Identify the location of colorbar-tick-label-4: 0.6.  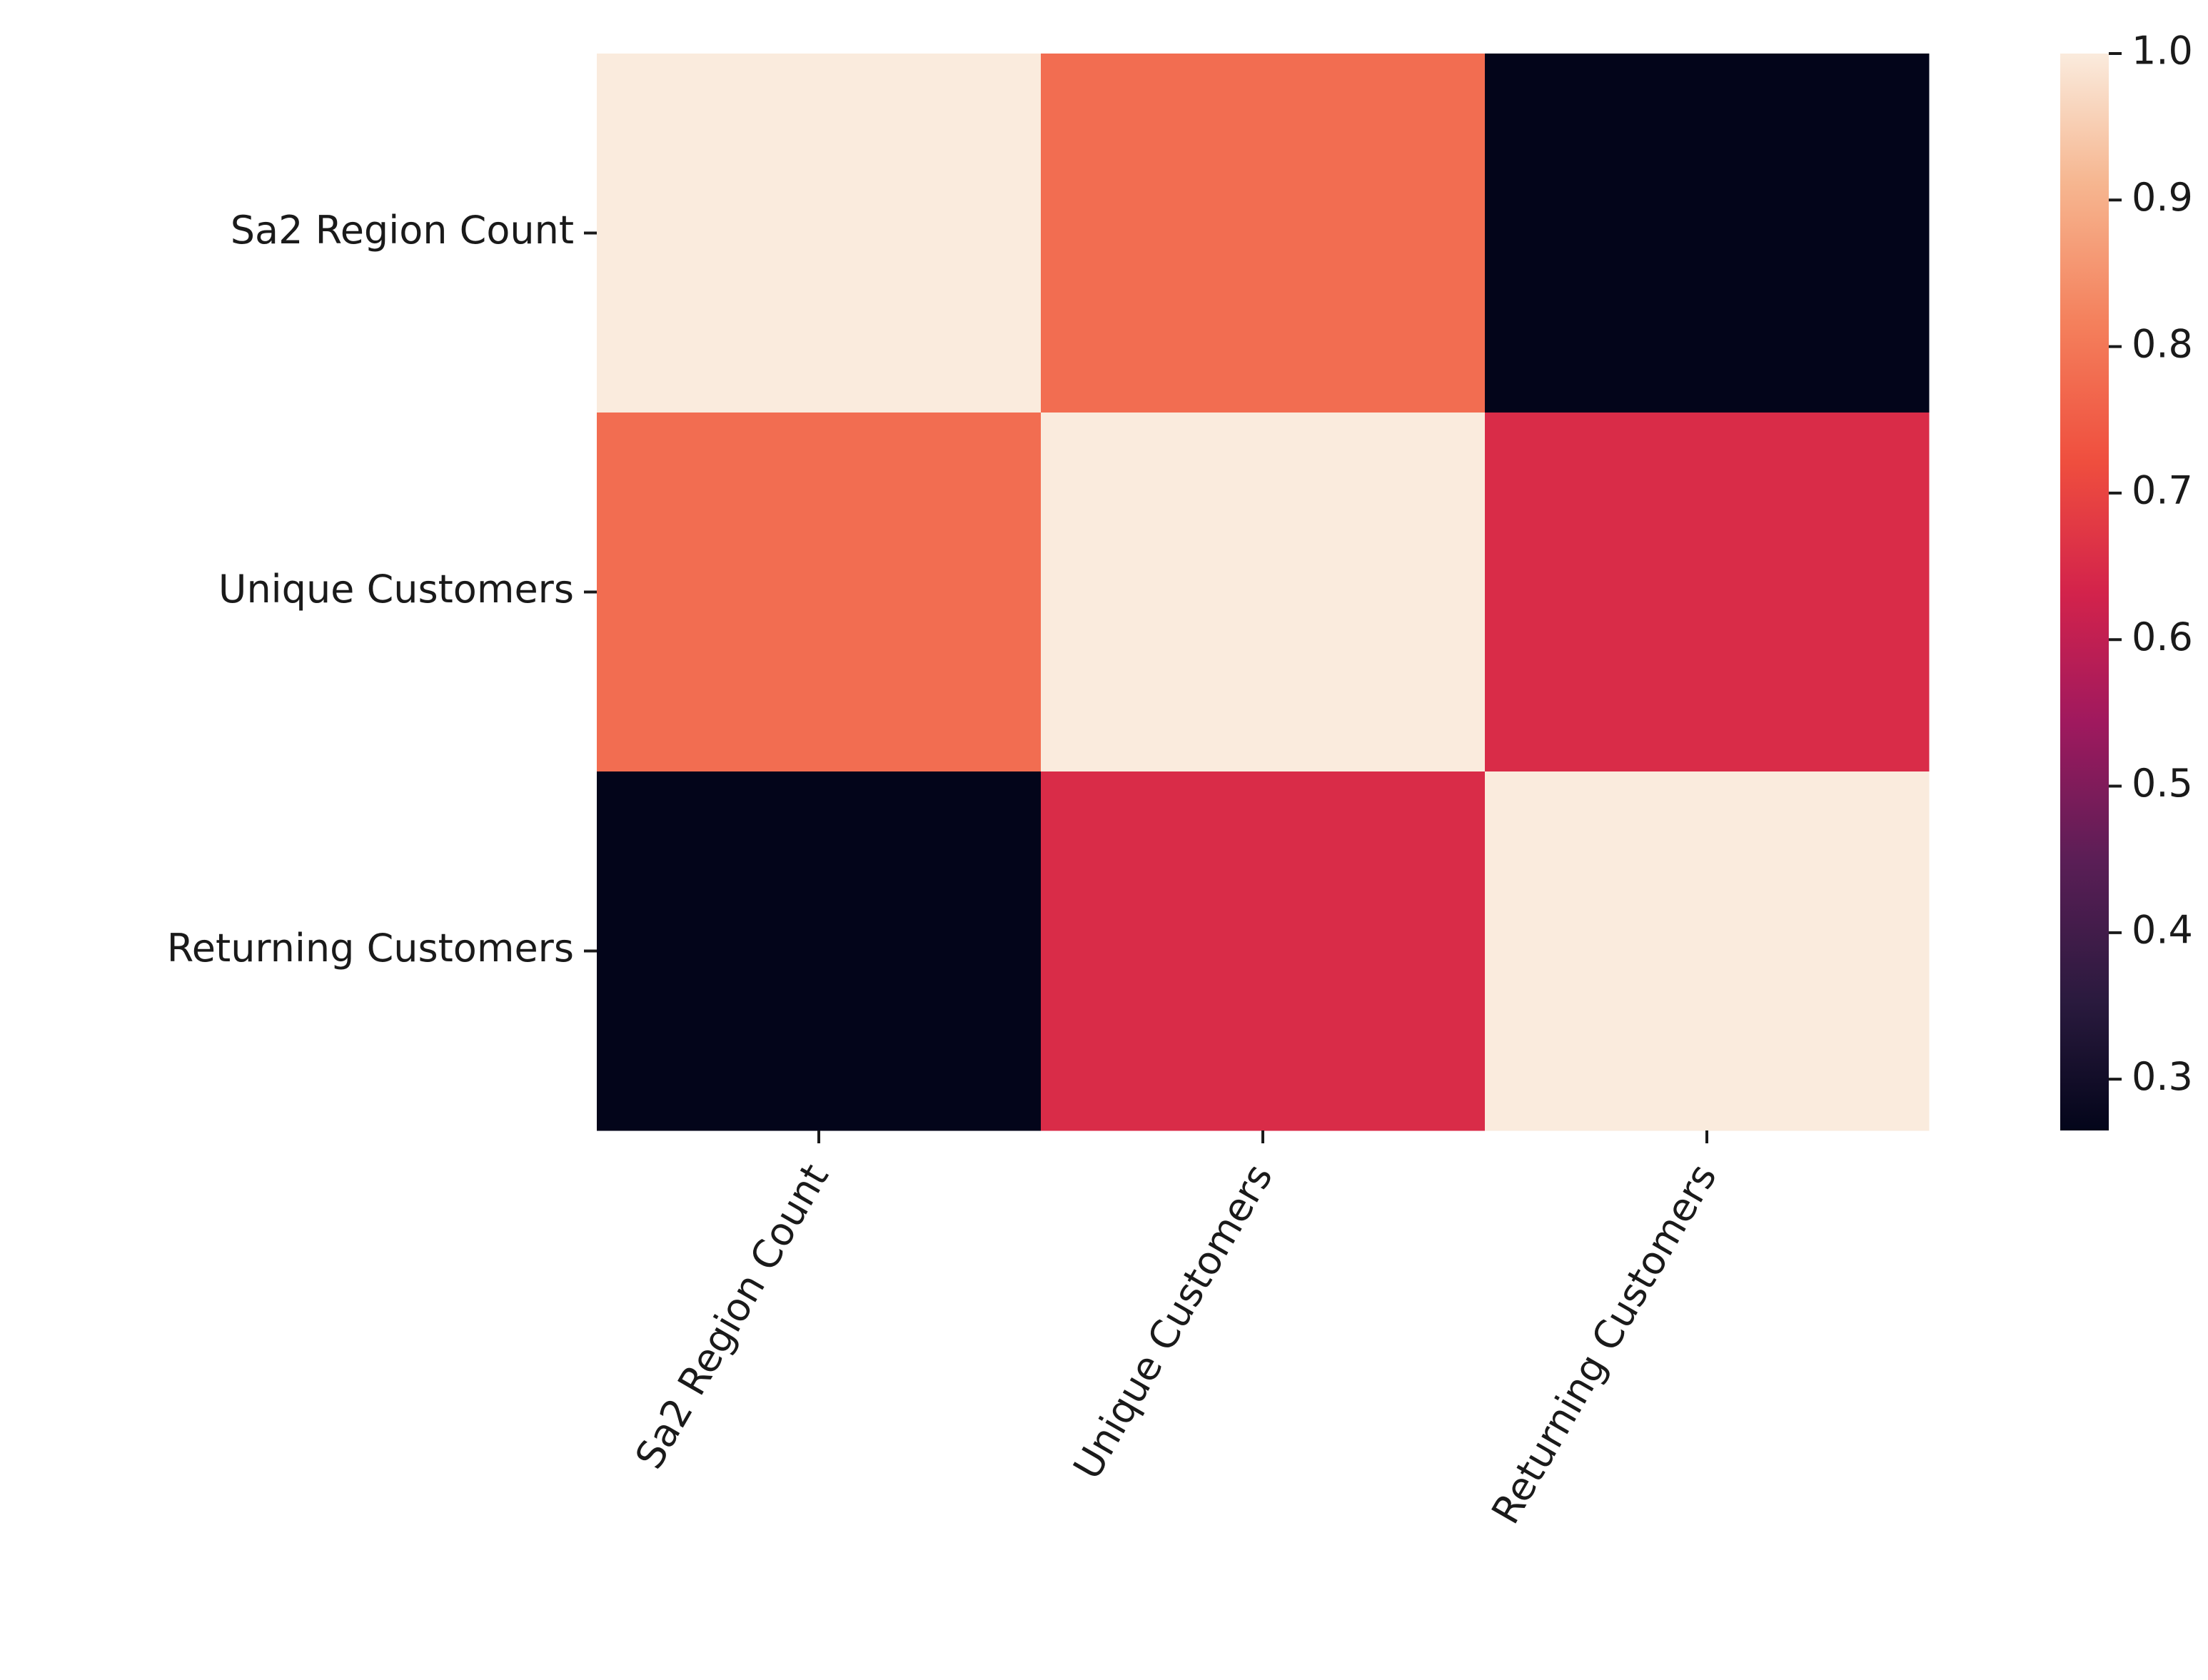
(2163, 636).